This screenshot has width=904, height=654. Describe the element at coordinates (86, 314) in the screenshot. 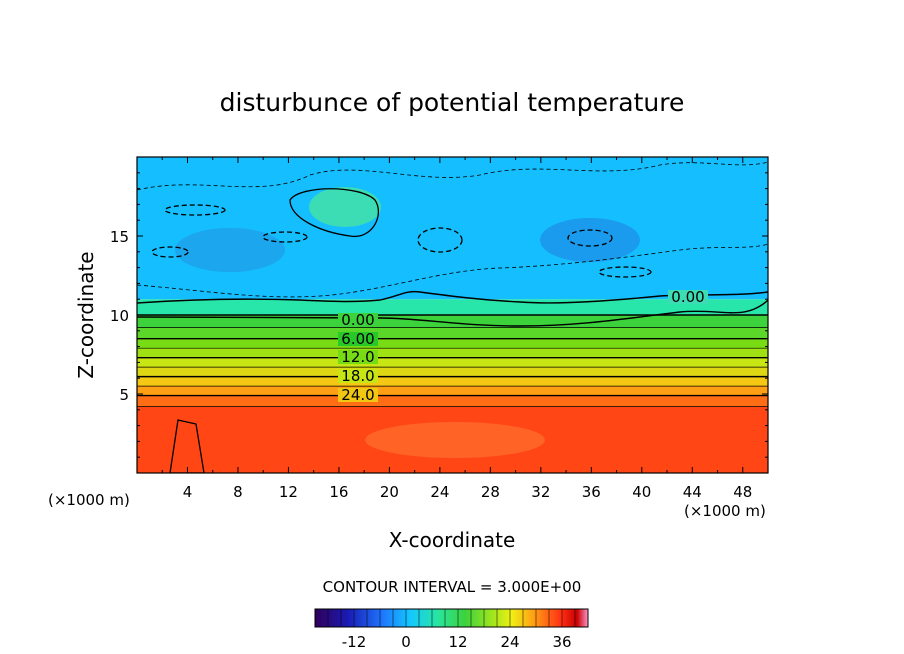

I see `y-axis-label: Z-coordinate` at that location.